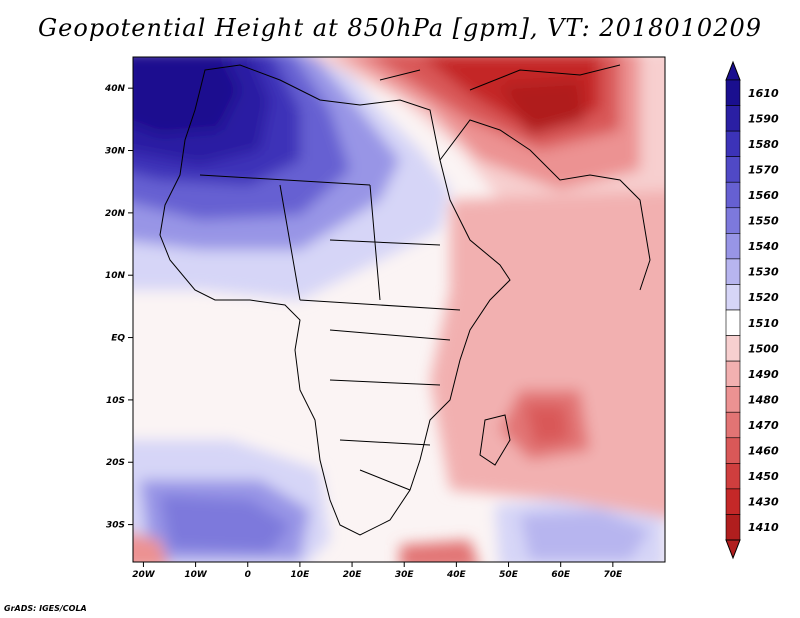 This screenshot has height=618, width=800. What do you see at coordinates (248, 575) in the screenshot?
I see `lon-tick-label: 0` at bounding box center [248, 575].